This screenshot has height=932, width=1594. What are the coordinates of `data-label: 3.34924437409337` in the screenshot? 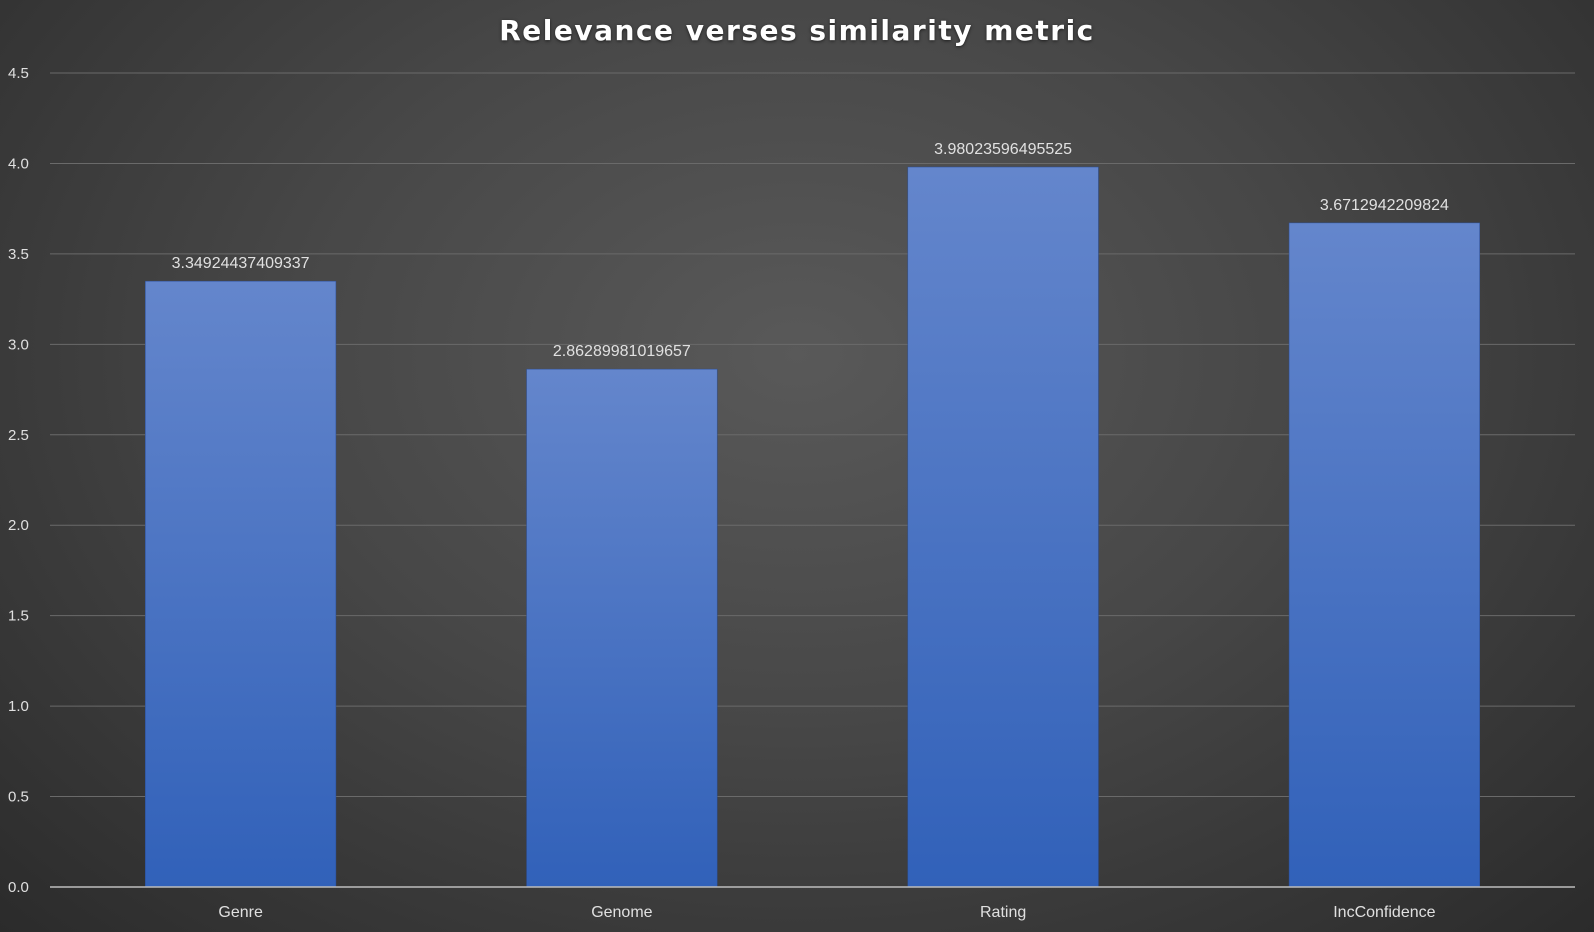 It's located at (241, 263).